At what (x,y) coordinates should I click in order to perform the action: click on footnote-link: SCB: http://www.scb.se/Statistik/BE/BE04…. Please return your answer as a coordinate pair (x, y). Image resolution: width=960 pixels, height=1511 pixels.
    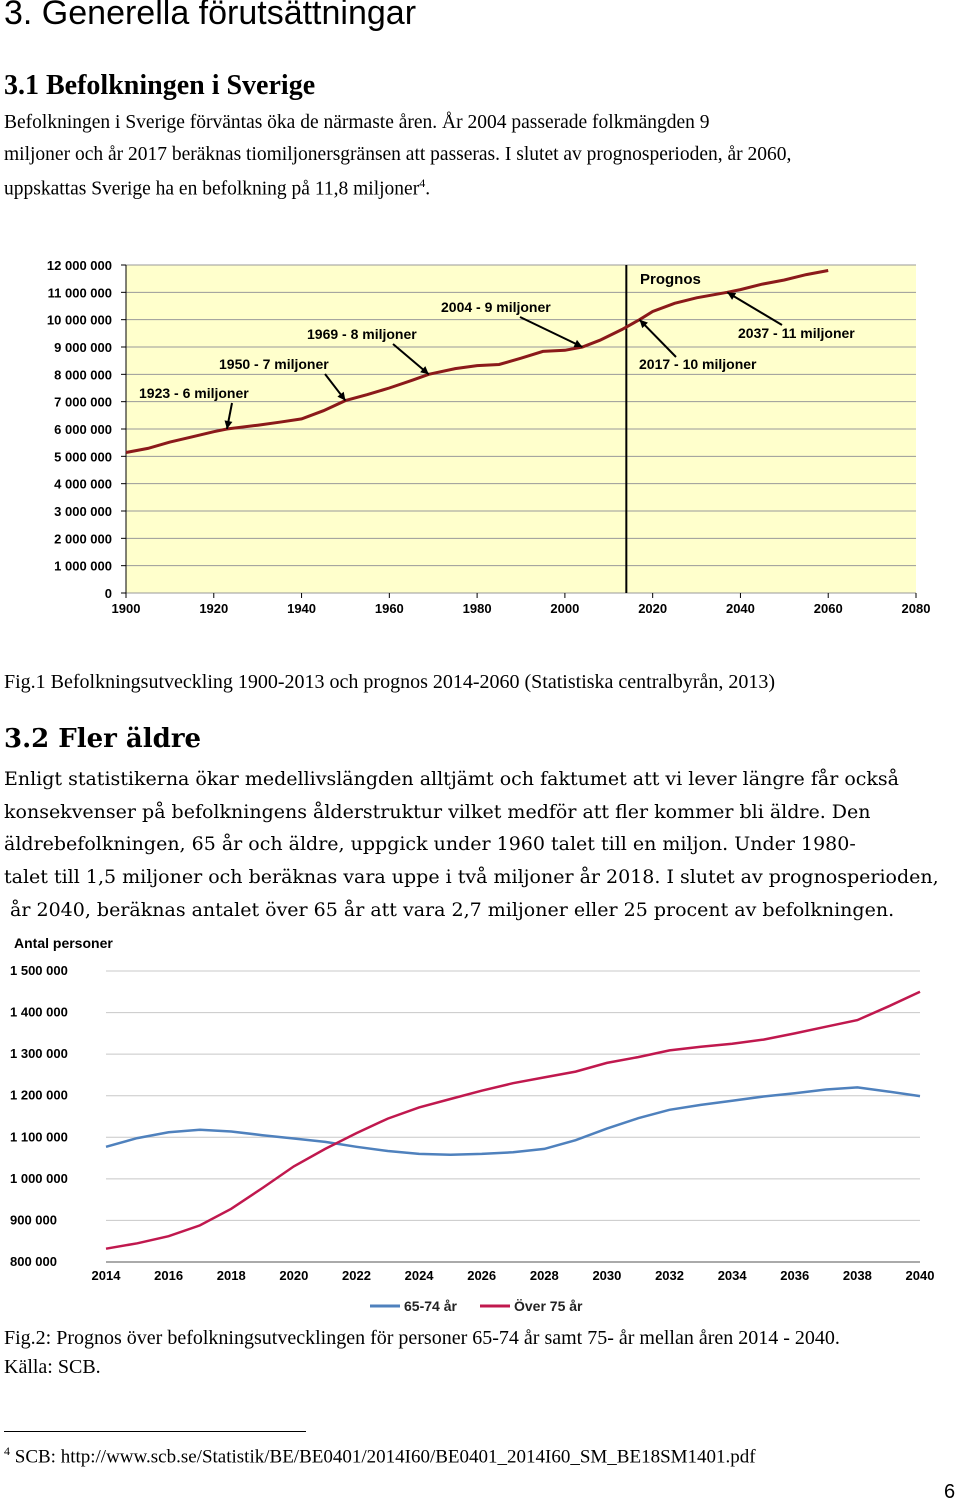
    Looking at the image, I should click on (383, 1457).